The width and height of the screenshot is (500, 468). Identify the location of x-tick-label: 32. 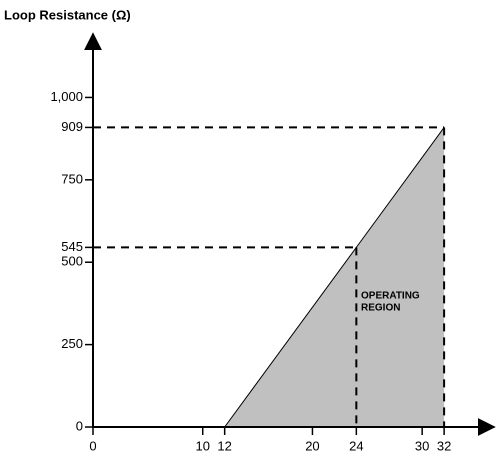
(444, 445).